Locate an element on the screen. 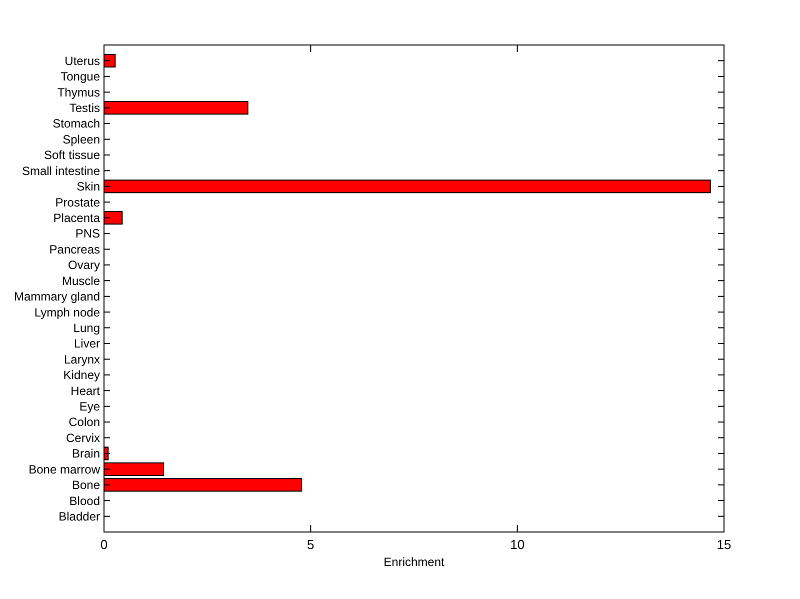  y-tick-label: Small intestine is located at coordinates (61, 171).